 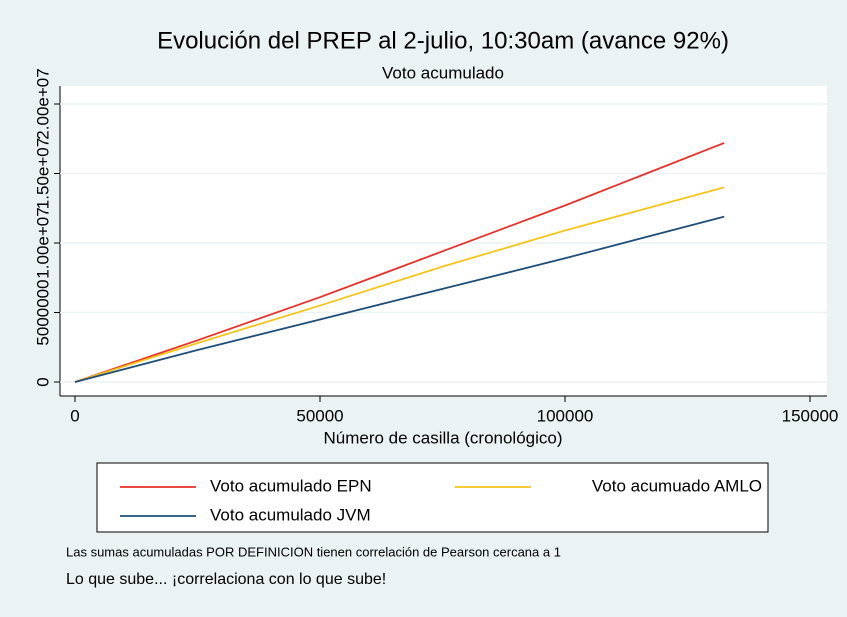 What do you see at coordinates (810, 415) in the screenshot?
I see `x-tick-label: 150000` at bounding box center [810, 415].